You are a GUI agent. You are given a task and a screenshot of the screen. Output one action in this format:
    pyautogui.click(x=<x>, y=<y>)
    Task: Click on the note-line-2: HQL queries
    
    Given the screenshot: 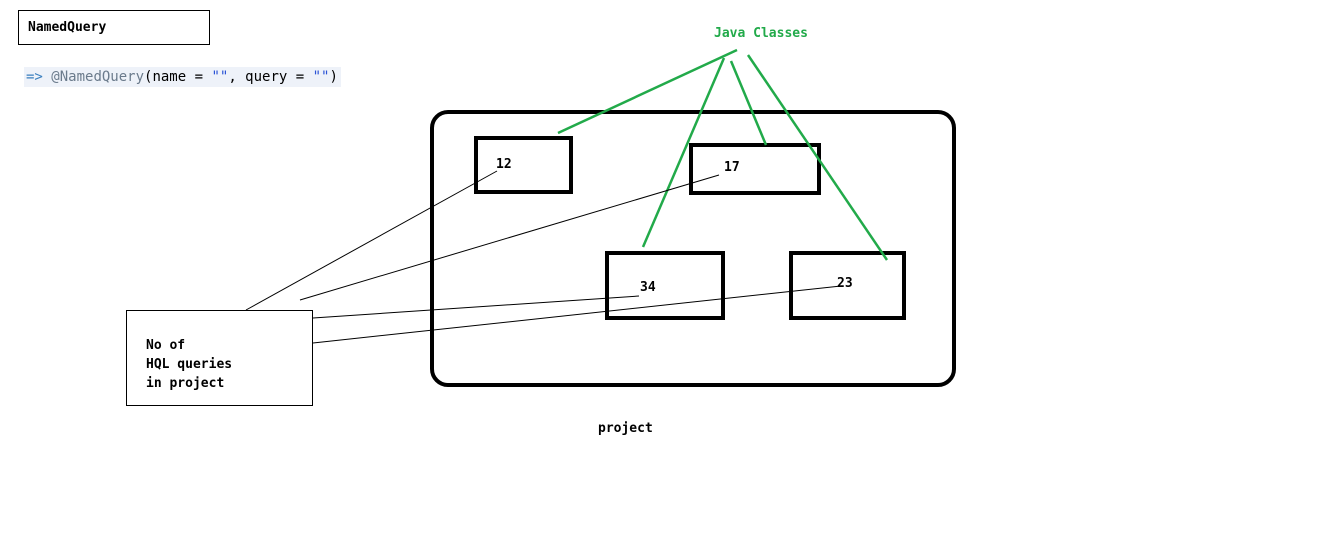 What is the action you would take?
    pyautogui.click(x=189, y=364)
    